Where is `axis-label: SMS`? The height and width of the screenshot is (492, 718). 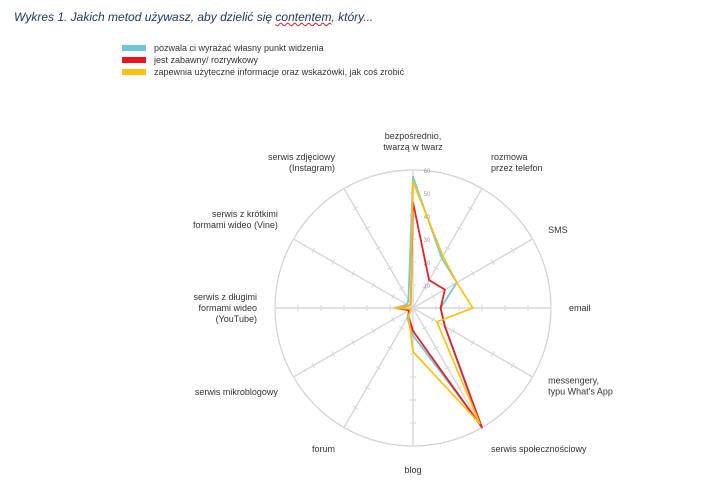
axis-label: SMS is located at coordinates (558, 230).